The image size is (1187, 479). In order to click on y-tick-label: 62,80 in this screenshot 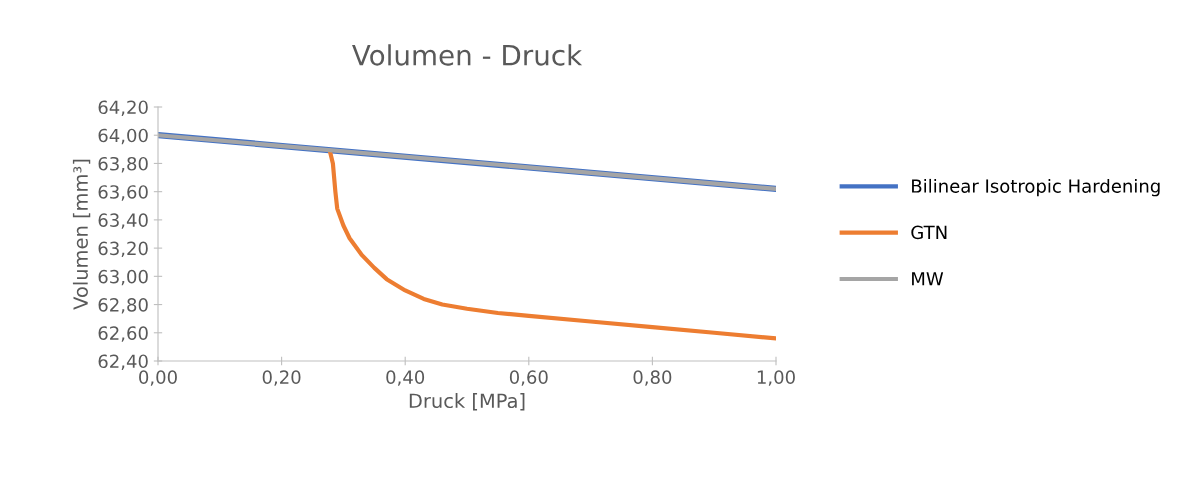, I will do `click(123, 306)`.